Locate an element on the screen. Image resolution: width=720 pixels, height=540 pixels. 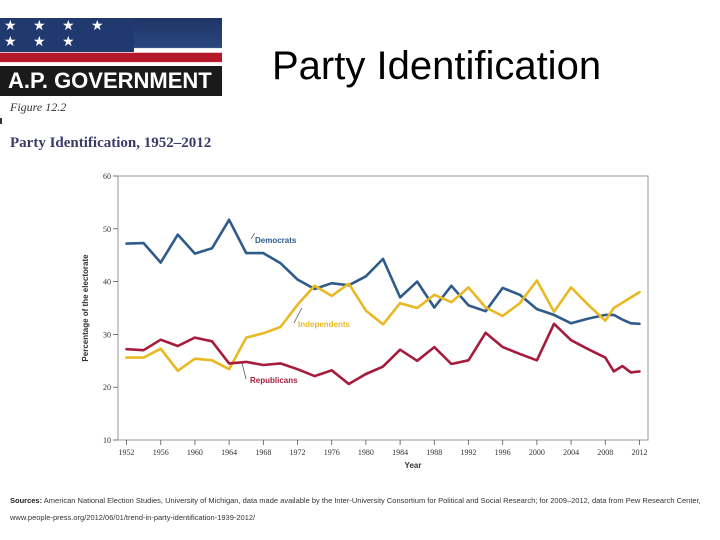
edge-mark is located at coordinates (1, 121).